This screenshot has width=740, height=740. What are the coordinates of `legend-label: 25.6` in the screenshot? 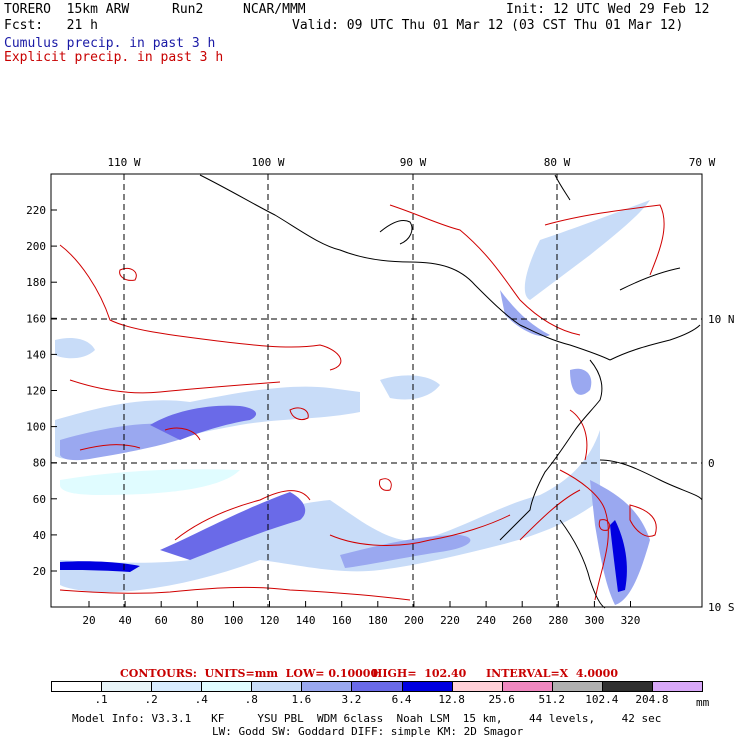 It's located at (501, 699).